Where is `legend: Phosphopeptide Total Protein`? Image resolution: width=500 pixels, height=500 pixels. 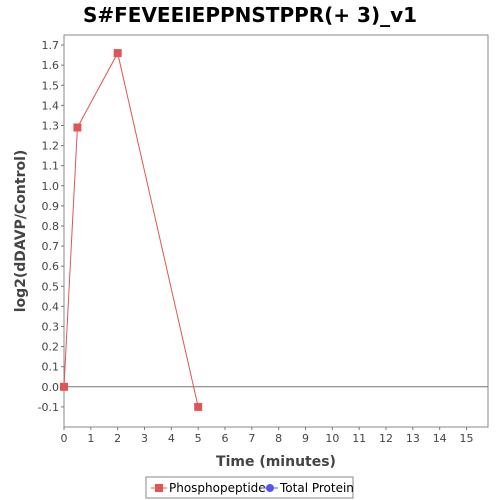
legend: Phosphopeptide Total Protein is located at coordinates (249, 487).